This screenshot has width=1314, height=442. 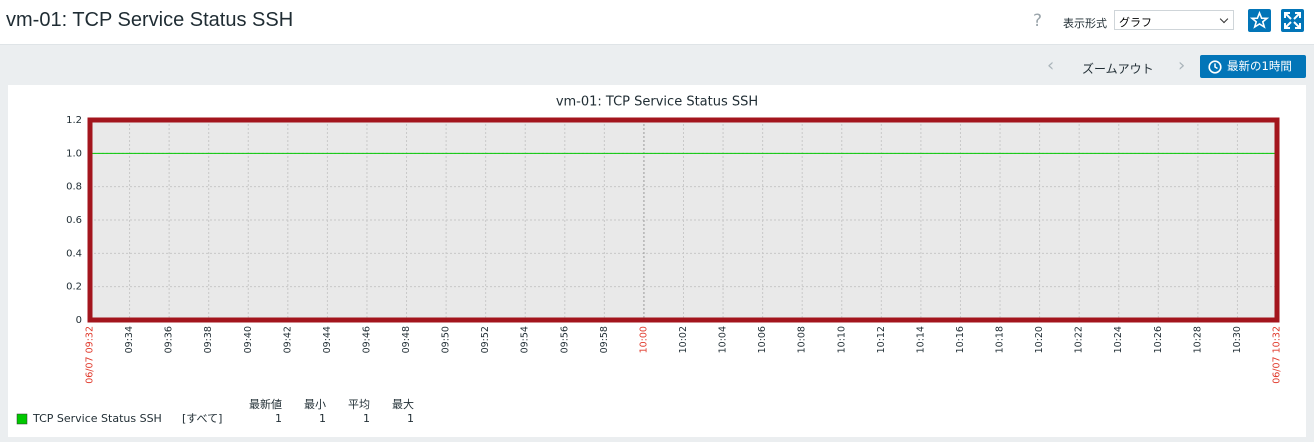 What do you see at coordinates (1197, 339) in the screenshot?
I see `x-tick-label: 10:28` at bounding box center [1197, 339].